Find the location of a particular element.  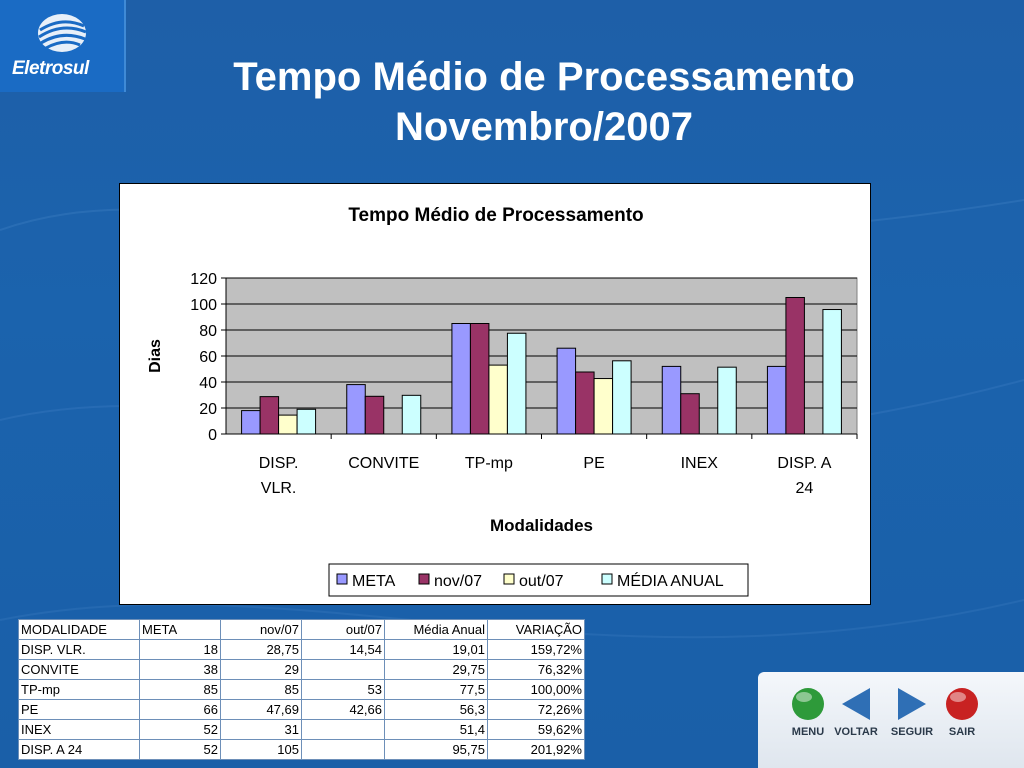

table-row: PE 66 47,69 42,66 56,3 72,26% is located at coordinates (301, 709).